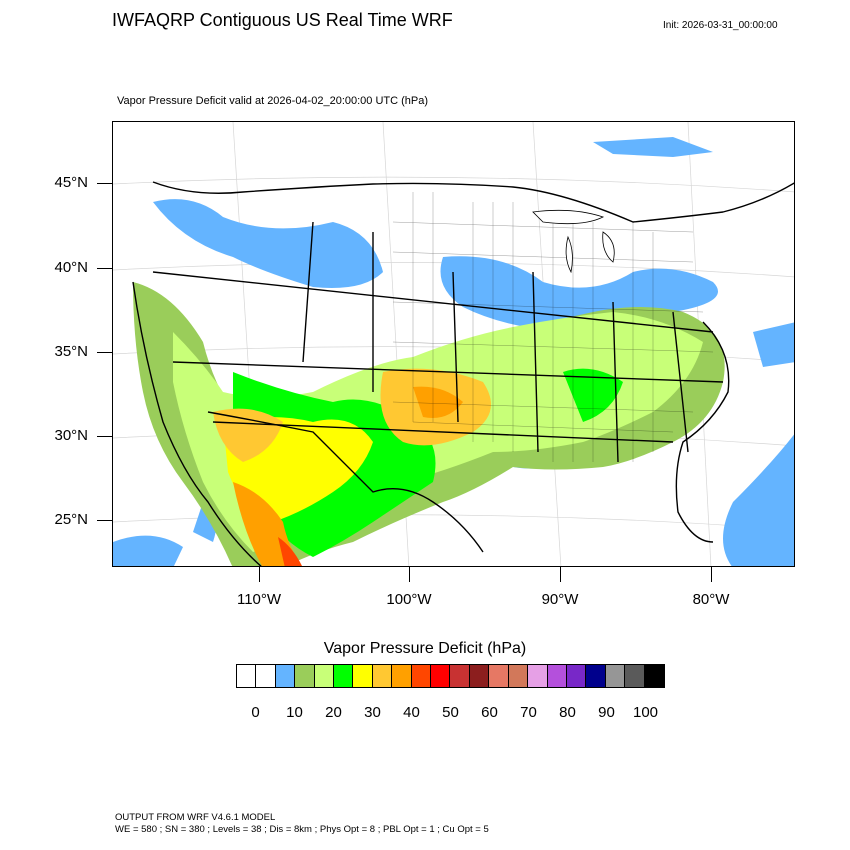  What do you see at coordinates (528, 712) in the screenshot?
I see `colorbar-label: 70` at bounding box center [528, 712].